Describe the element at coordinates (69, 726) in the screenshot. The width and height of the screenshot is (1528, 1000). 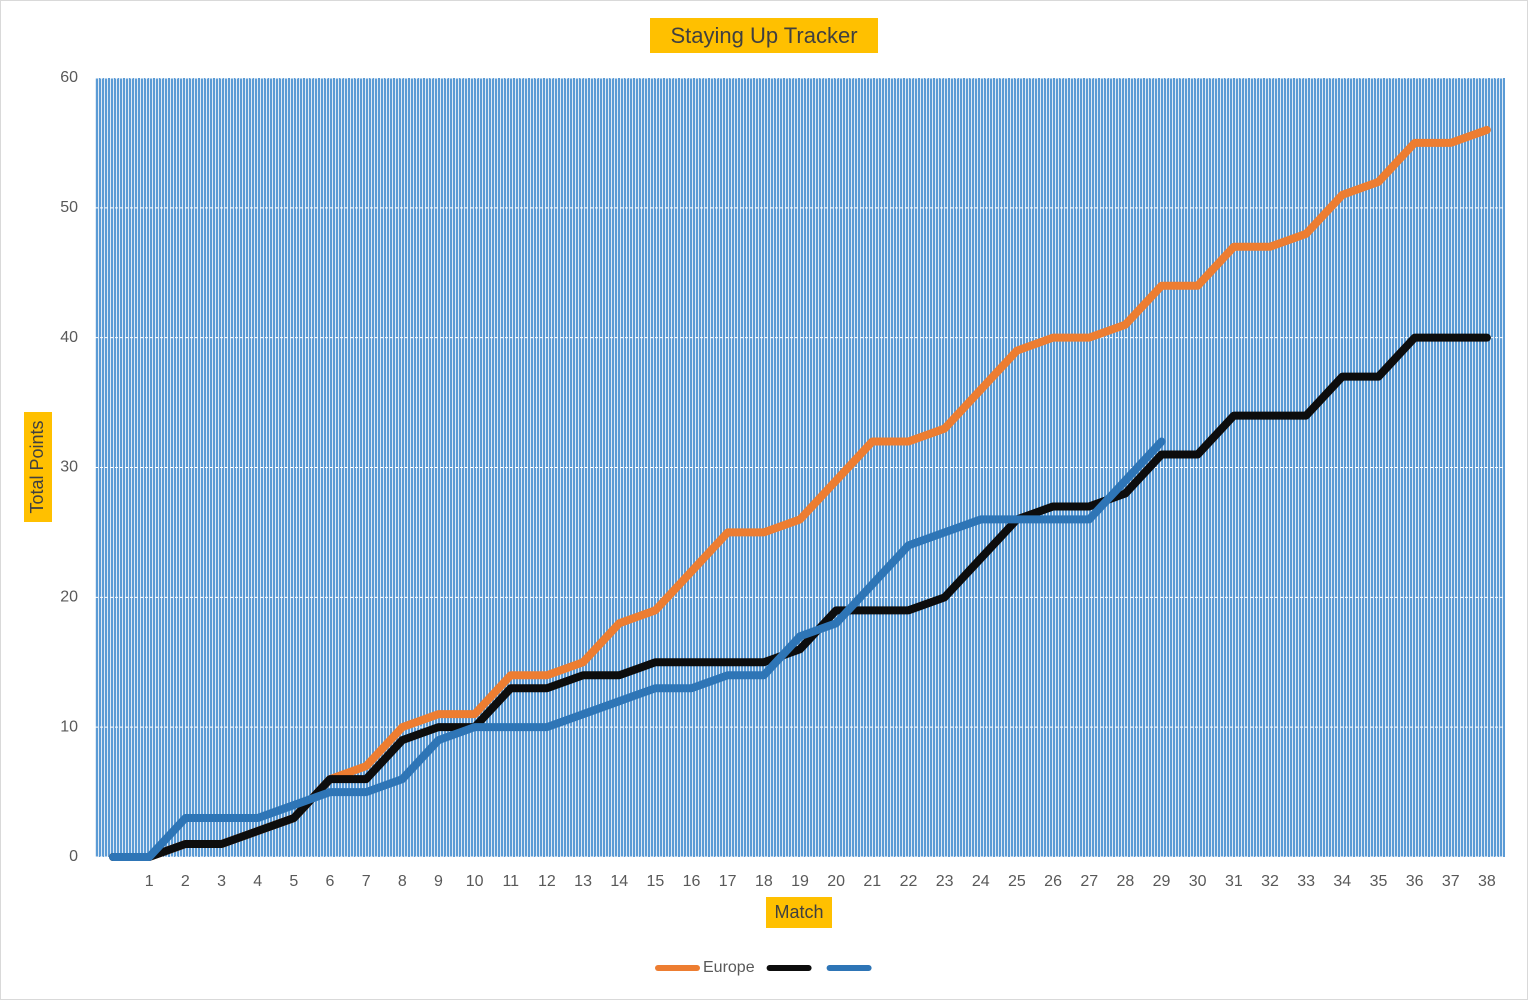
I see `y-tick-label: 10` at that location.